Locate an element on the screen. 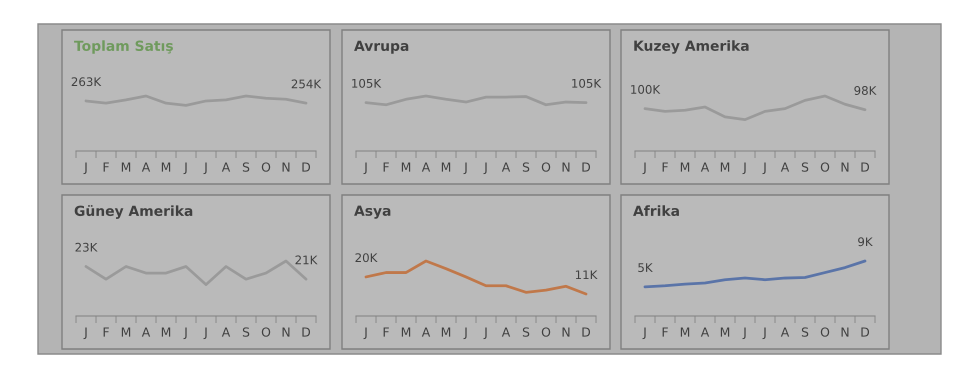 This screenshot has height=376, width=968. annotation: 21K is located at coordinates (306, 259).